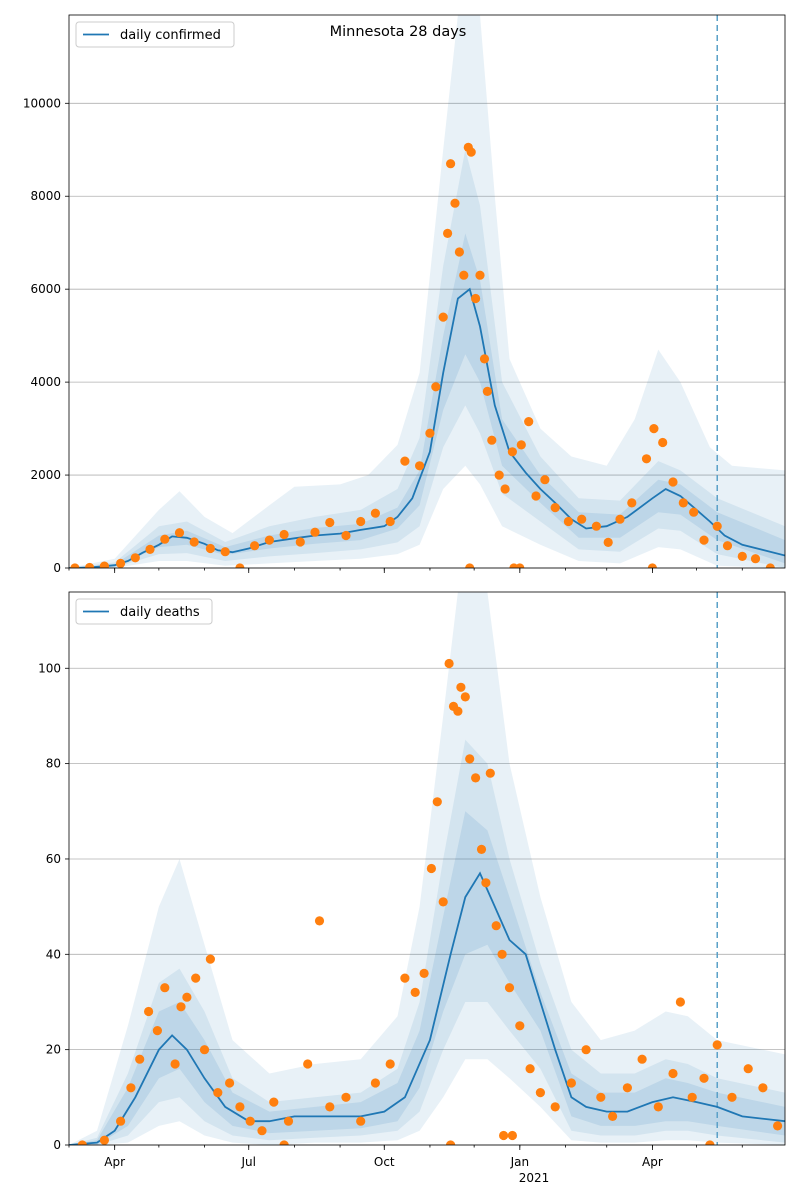 The width and height of the screenshot is (800, 1204). Describe the element at coordinates (160, 612) in the screenshot. I see `legend-label: daily deaths` at that location.